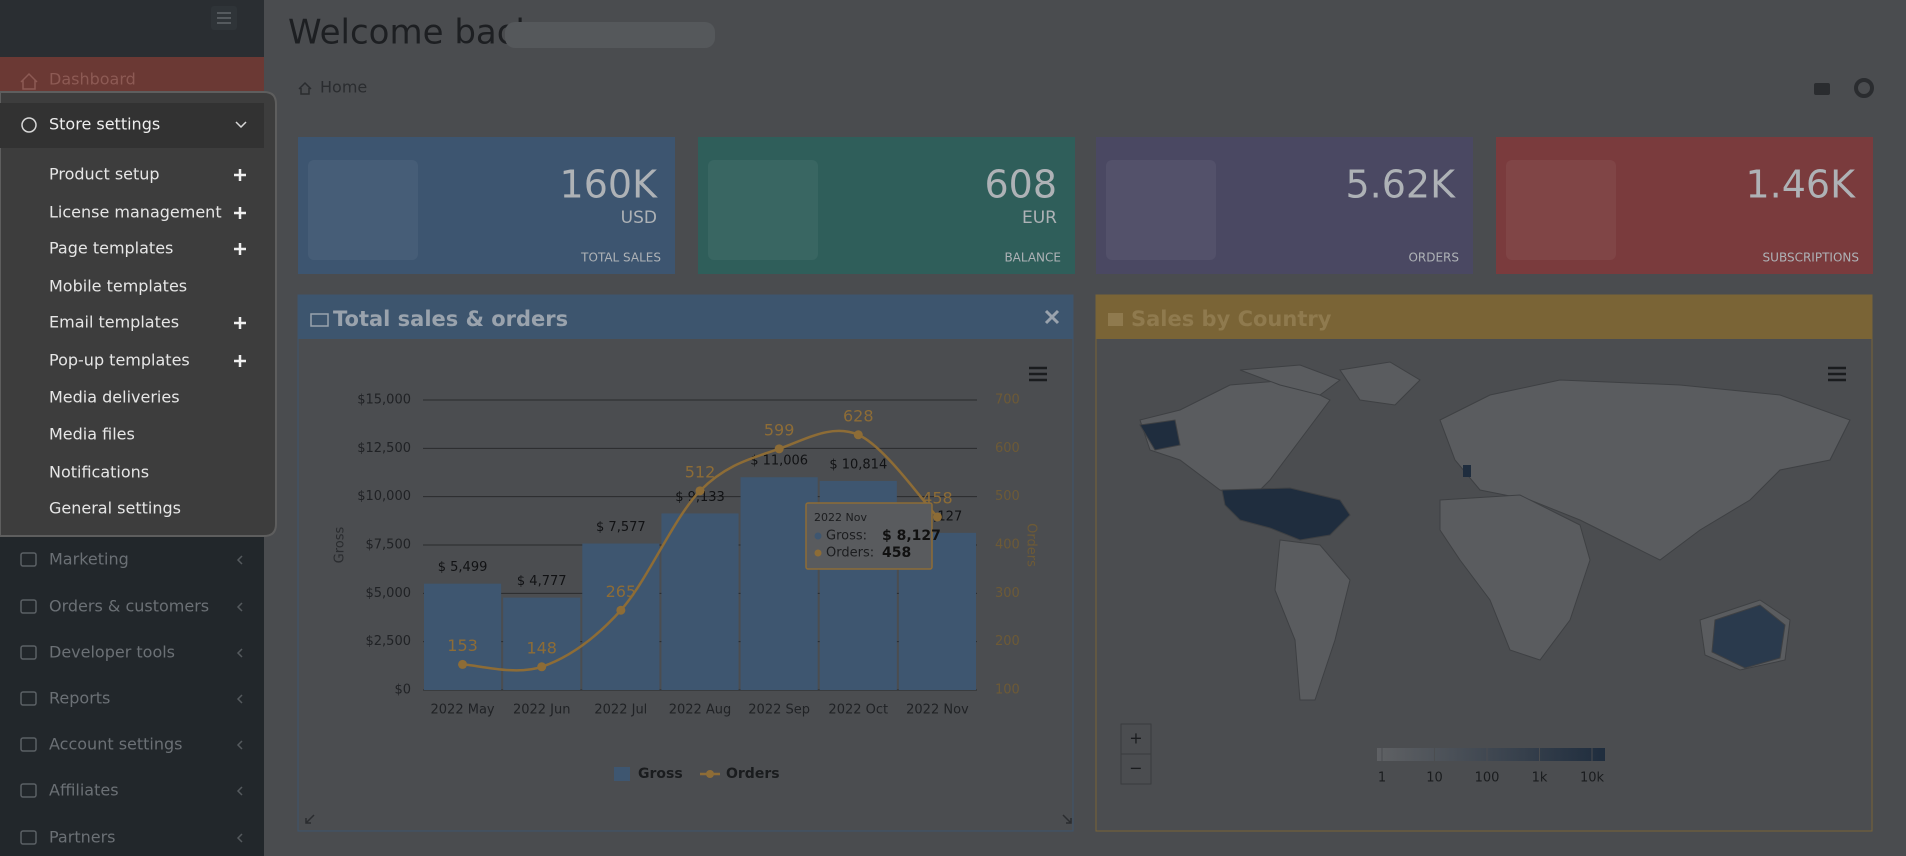 The image size is (1906, 856). I want to click on submenu-item: Media files, so click(92, 434).